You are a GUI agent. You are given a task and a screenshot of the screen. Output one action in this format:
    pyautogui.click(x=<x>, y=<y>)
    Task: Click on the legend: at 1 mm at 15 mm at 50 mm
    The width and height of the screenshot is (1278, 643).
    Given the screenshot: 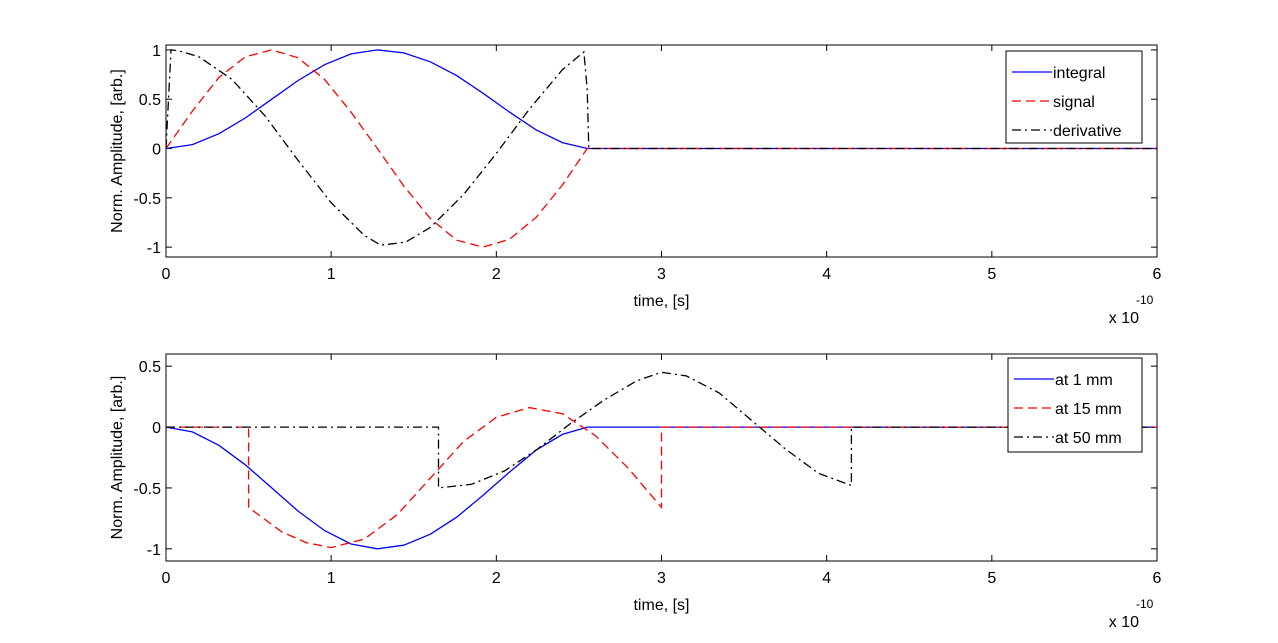 What is the action you would take?
    pyautogui.click(x=1075, y=405)
    